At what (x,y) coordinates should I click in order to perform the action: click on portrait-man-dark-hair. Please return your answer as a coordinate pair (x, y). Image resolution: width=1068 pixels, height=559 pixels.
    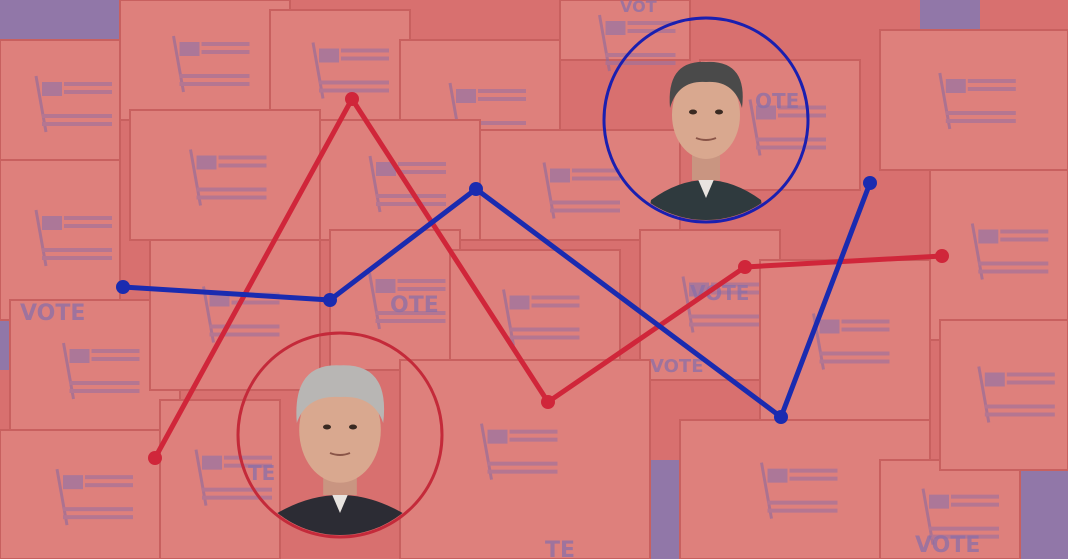
    Looking at the image, I should click on (706, 120).